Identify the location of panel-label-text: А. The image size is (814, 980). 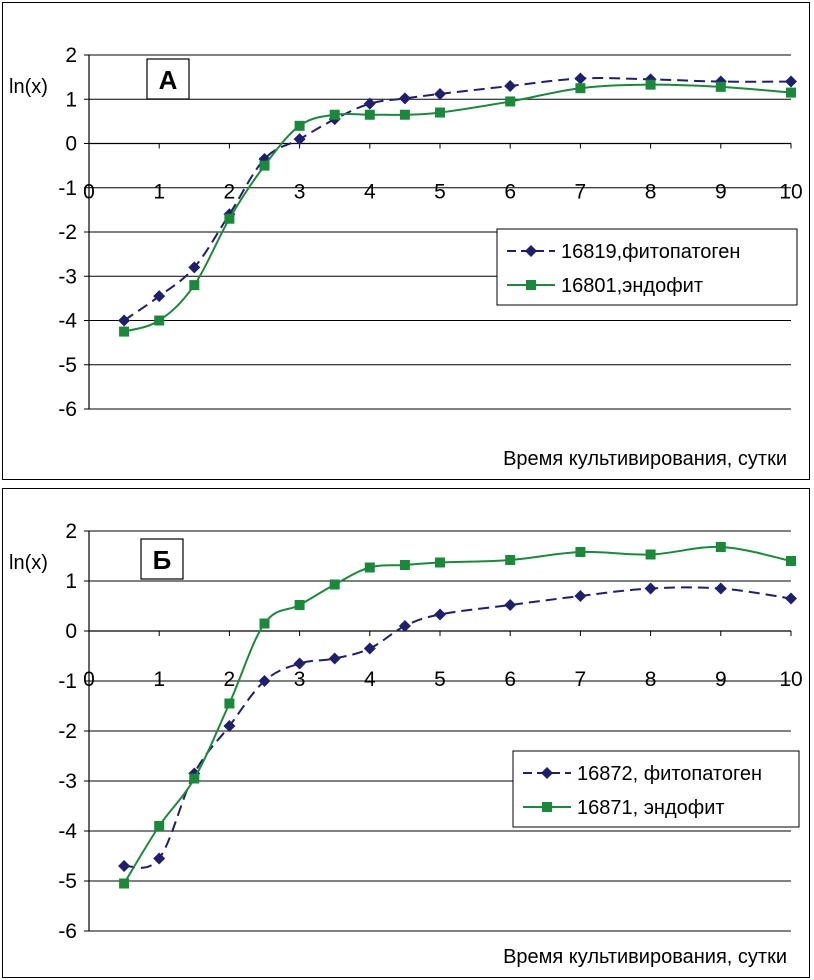
(168, 80).